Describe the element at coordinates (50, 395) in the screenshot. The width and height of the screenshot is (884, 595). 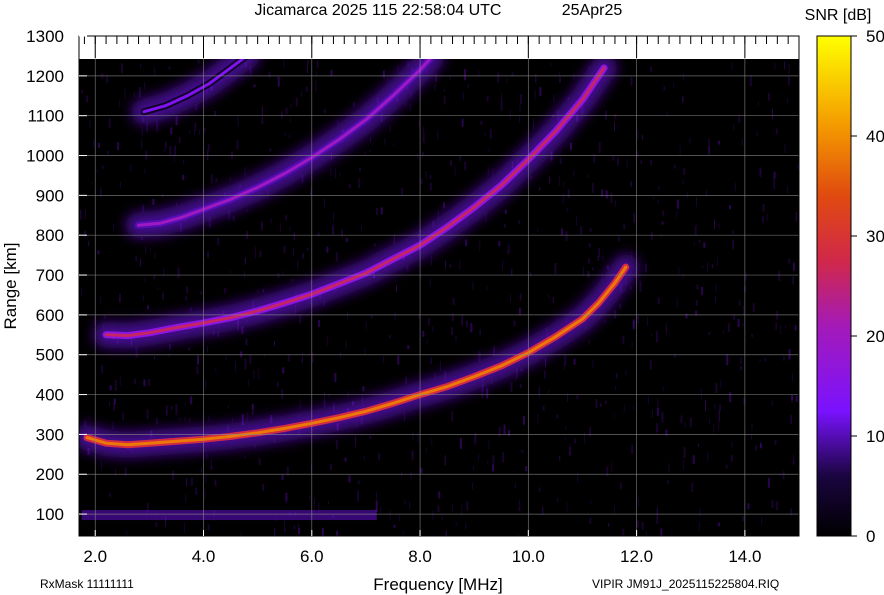
I see `y-tick-label: 400` at that location.